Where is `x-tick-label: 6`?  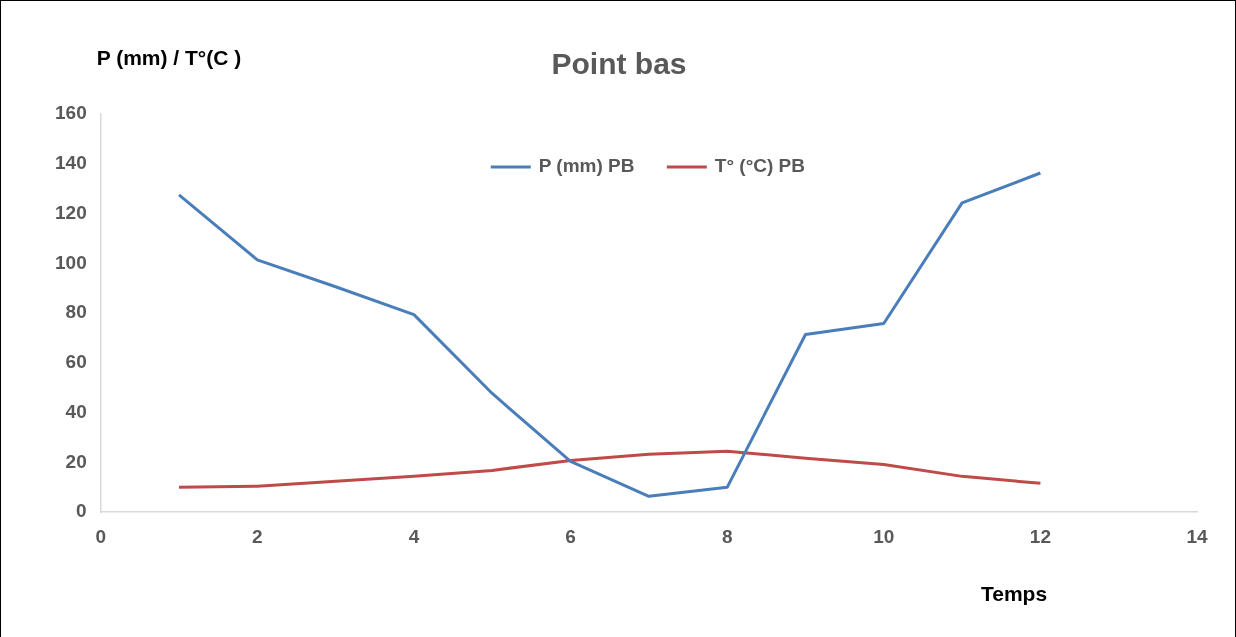 x-tick-label: 6 is located at coordinates (570, 536).